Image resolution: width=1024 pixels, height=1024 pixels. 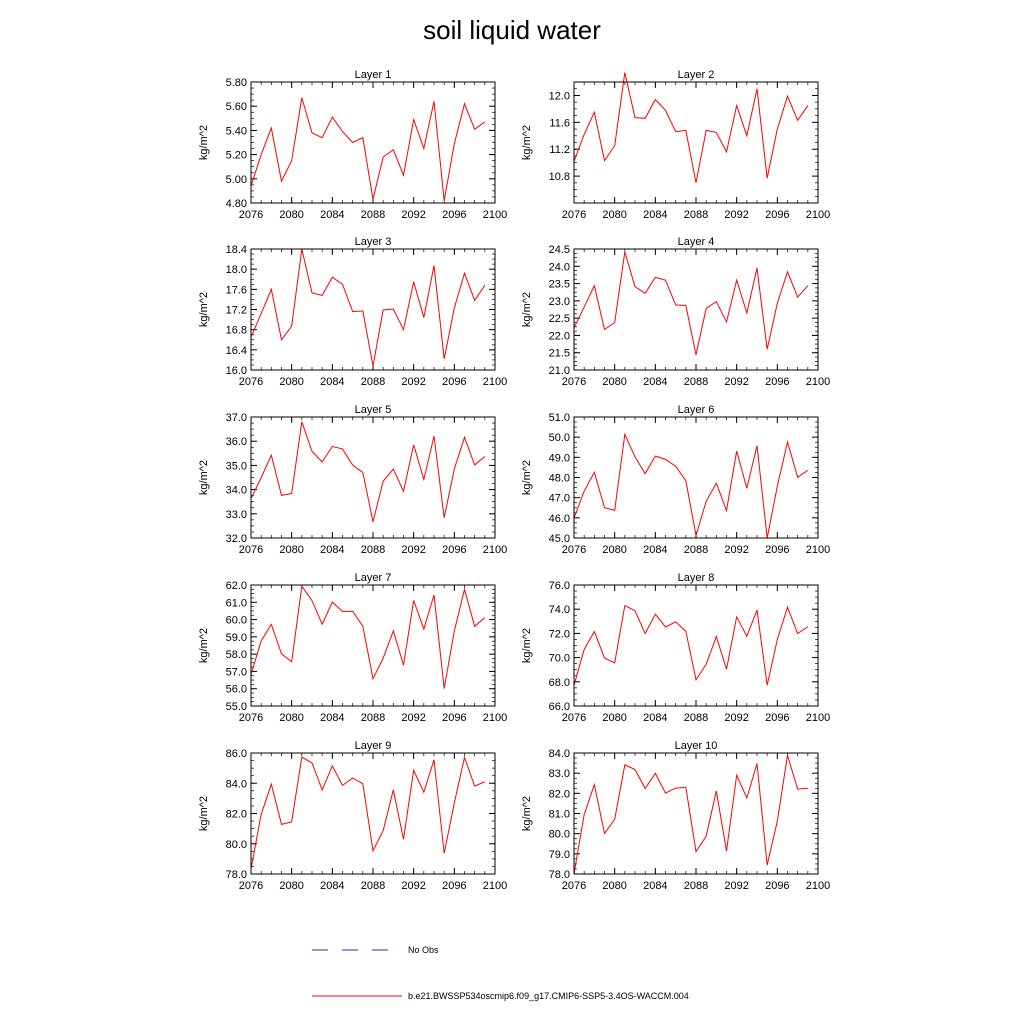 What do you see at coordinates (236, 270) in the screenshot?
I see `y-tick-label: 18.0` at bounding box center [236, 270].